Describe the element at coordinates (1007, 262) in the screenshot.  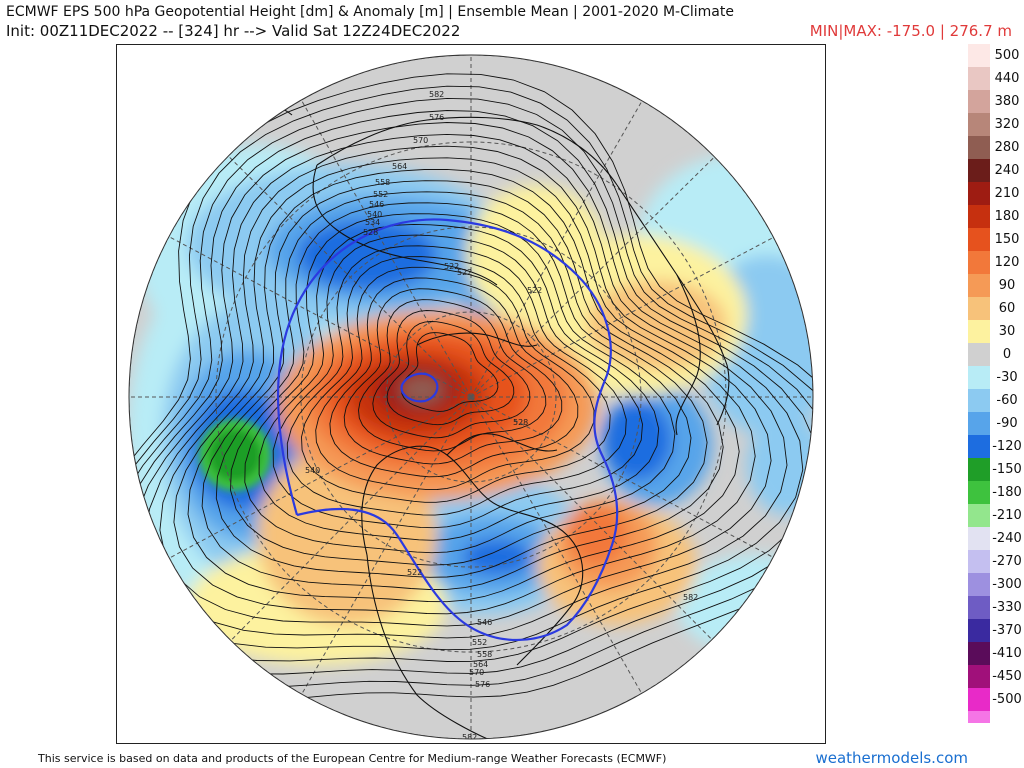
I see `legend-label: 120` at that location.